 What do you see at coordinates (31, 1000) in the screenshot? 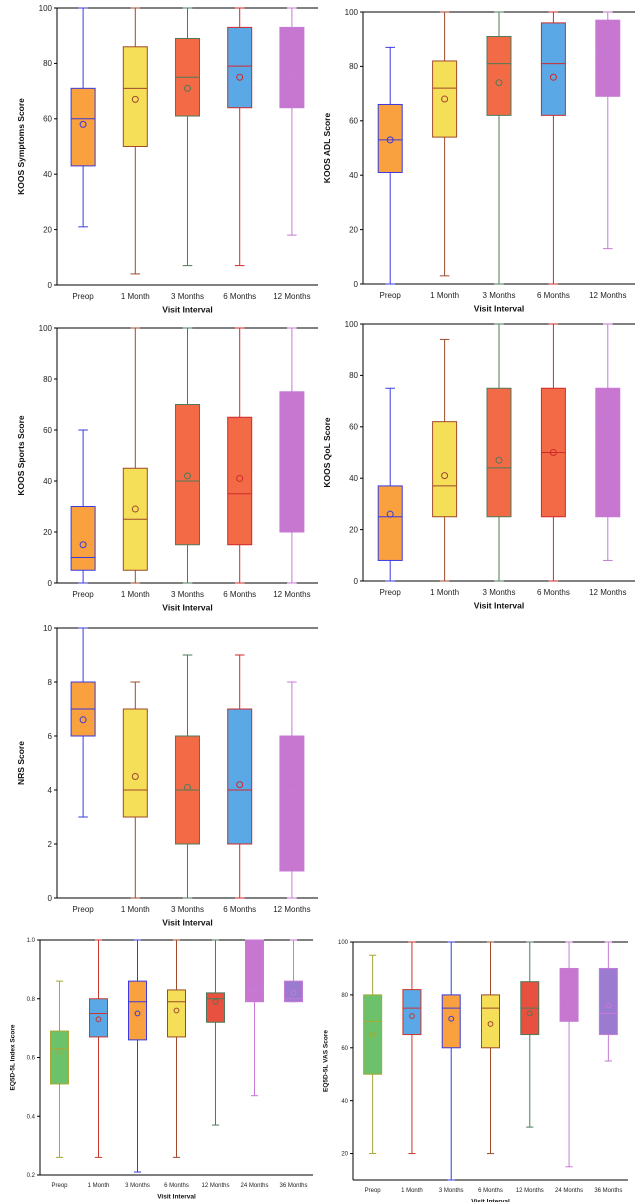
I see `y-tick-label: 0.8` at bounding box center [31, 1000].